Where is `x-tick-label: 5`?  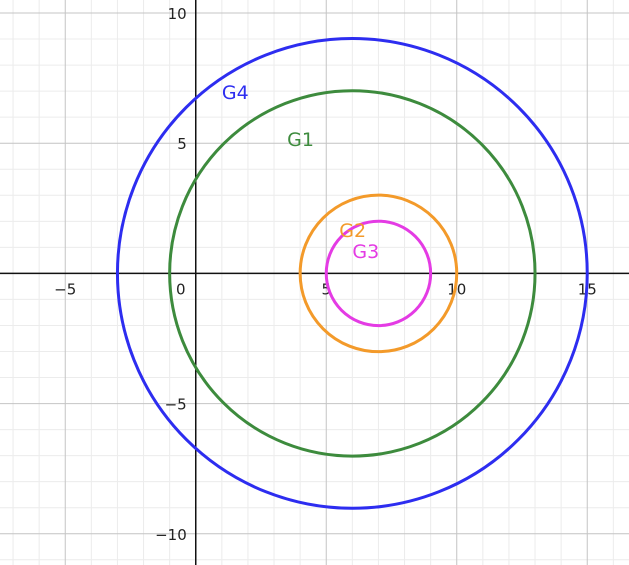 x-tick-label: 5 is located at coordinates (326, 289).